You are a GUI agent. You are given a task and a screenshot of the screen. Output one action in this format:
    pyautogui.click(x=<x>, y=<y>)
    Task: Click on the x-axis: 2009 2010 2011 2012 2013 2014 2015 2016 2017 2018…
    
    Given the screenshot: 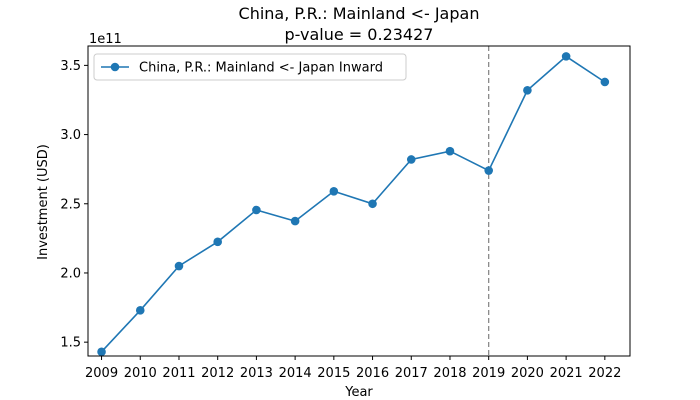 What is the action you would take?
    pyautogui.click(x=353, y=368)
    